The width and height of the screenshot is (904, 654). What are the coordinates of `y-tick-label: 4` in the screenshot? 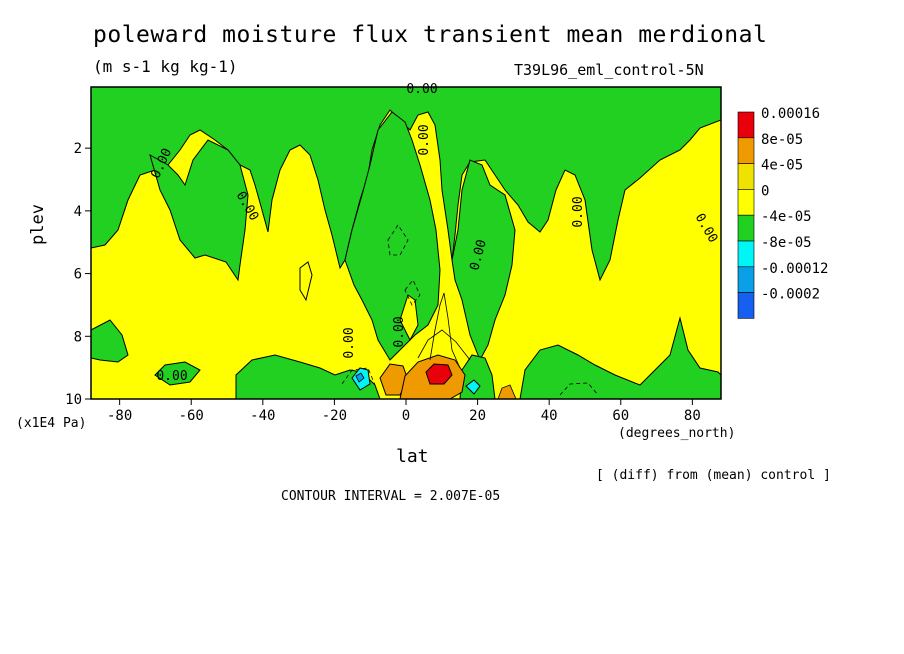 It's located at (78, 212).